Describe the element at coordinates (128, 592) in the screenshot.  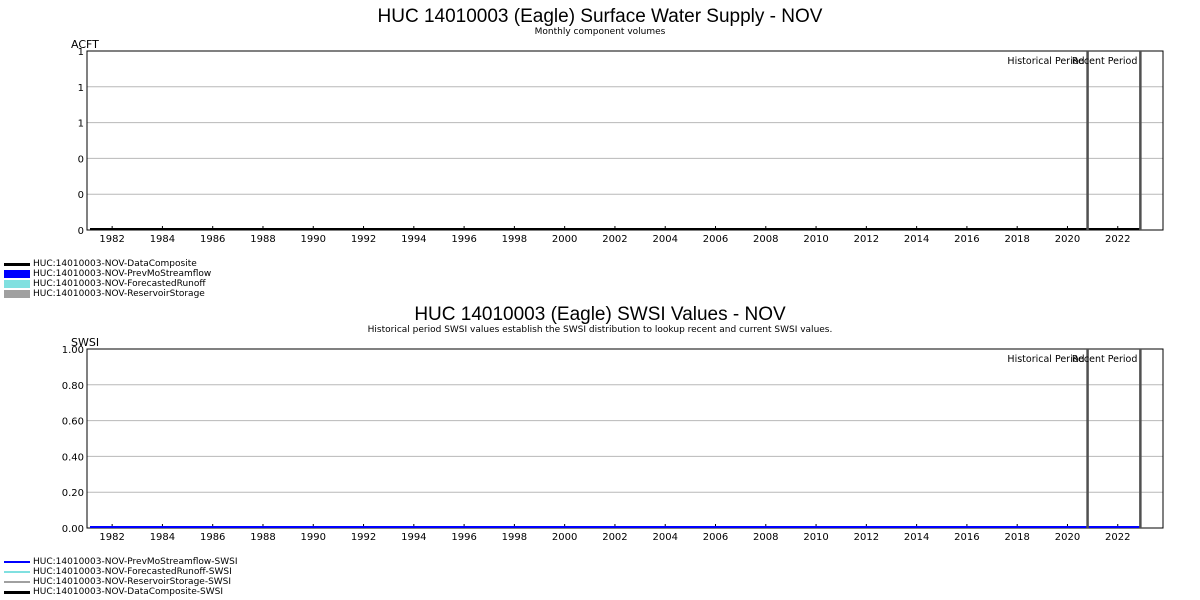
I see `legend-label: HUC:14010003-NOV-DataComposite-SWSI` at that location.